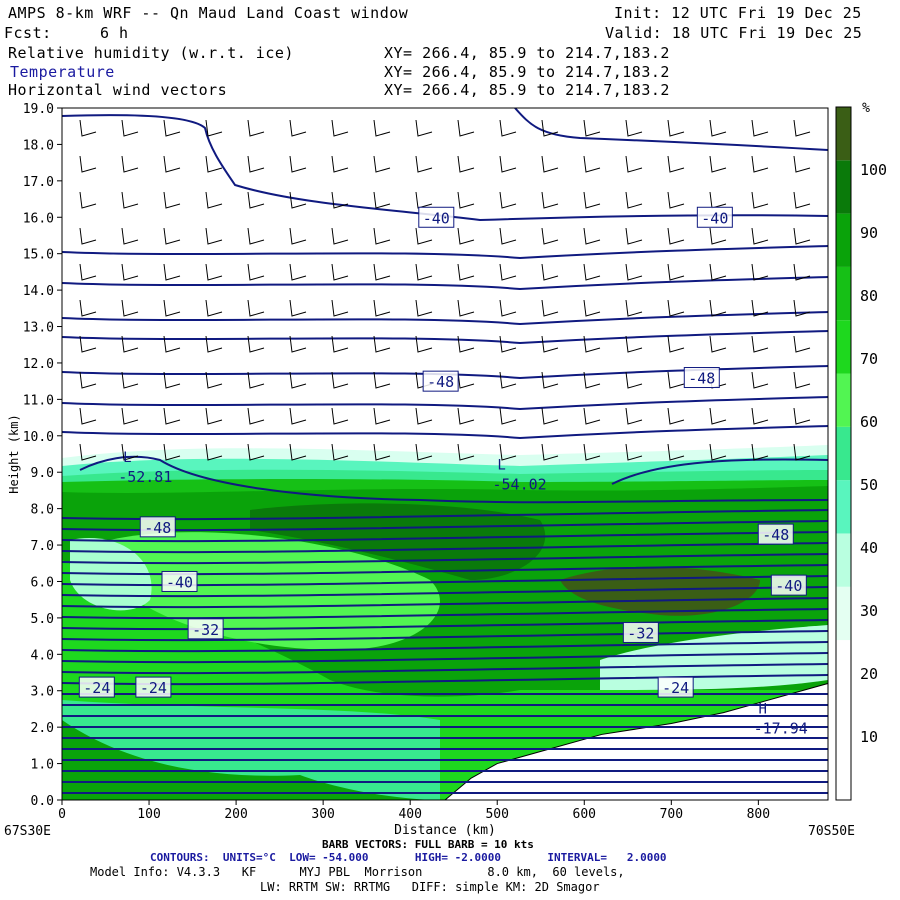 This screenshot has width=900, height=900. I want to click on y-tick-label: 4.0, so click(42, 655).